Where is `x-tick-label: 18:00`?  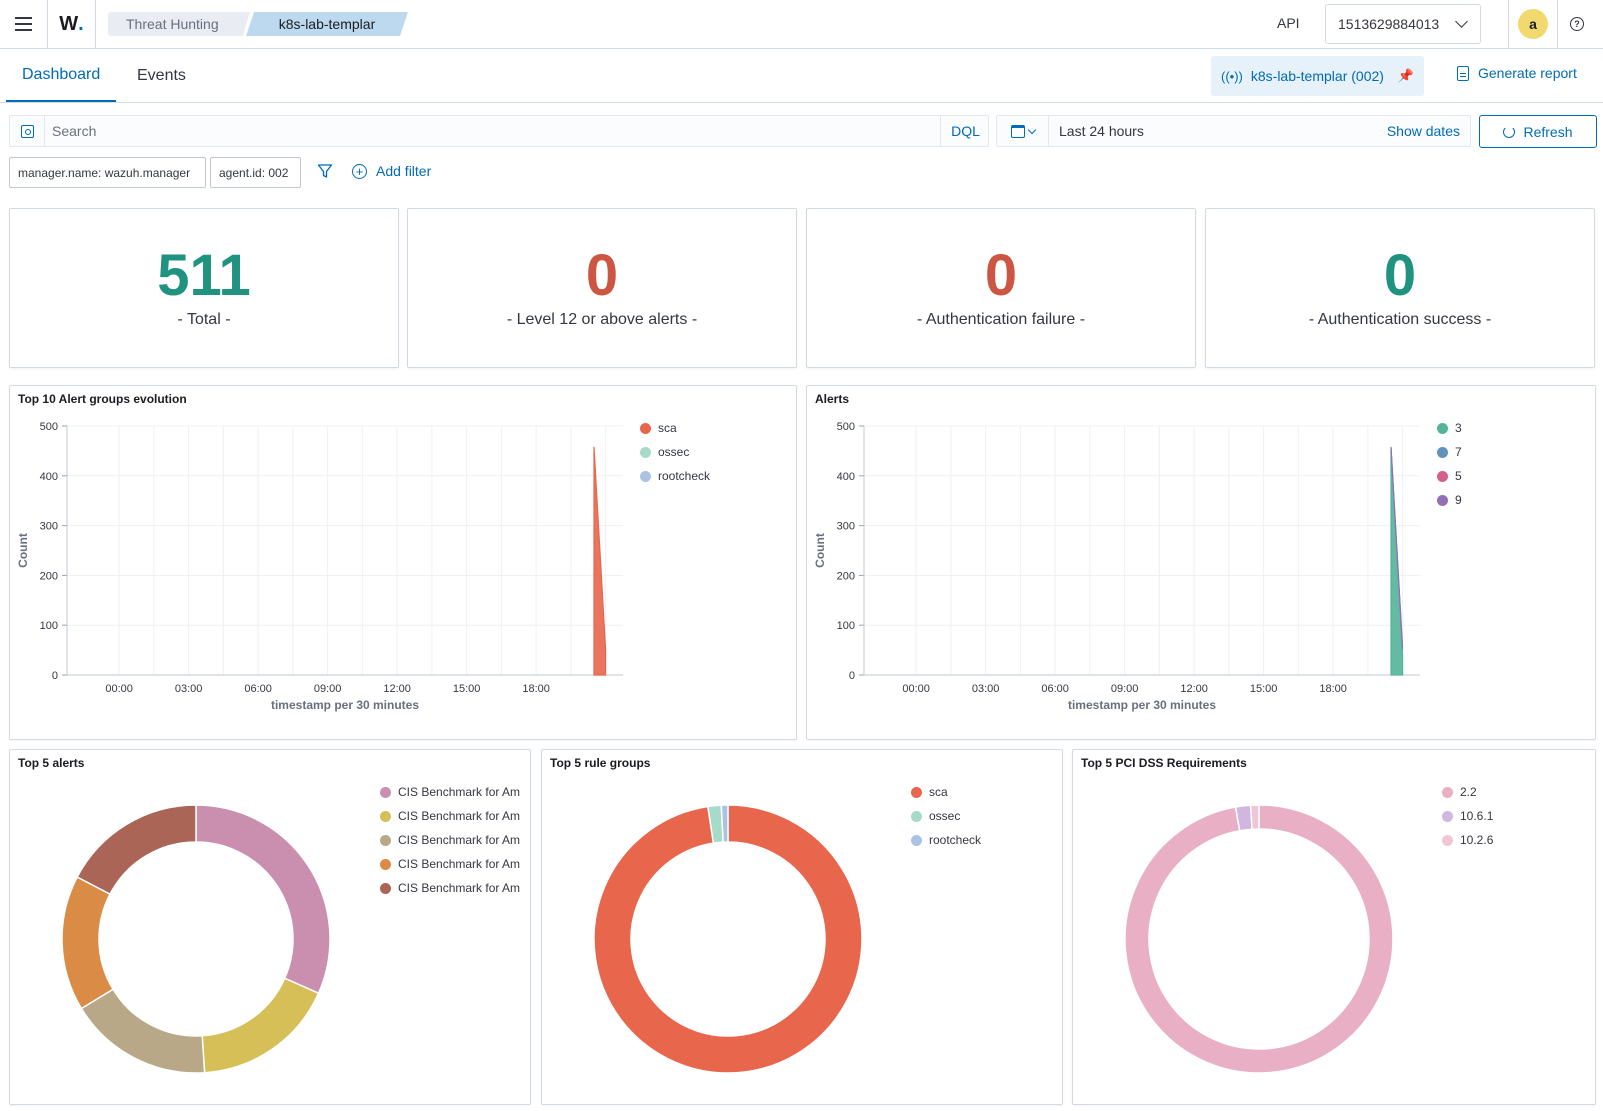 x-tick-label: 18:00 is located at coordinates (1333, 689).